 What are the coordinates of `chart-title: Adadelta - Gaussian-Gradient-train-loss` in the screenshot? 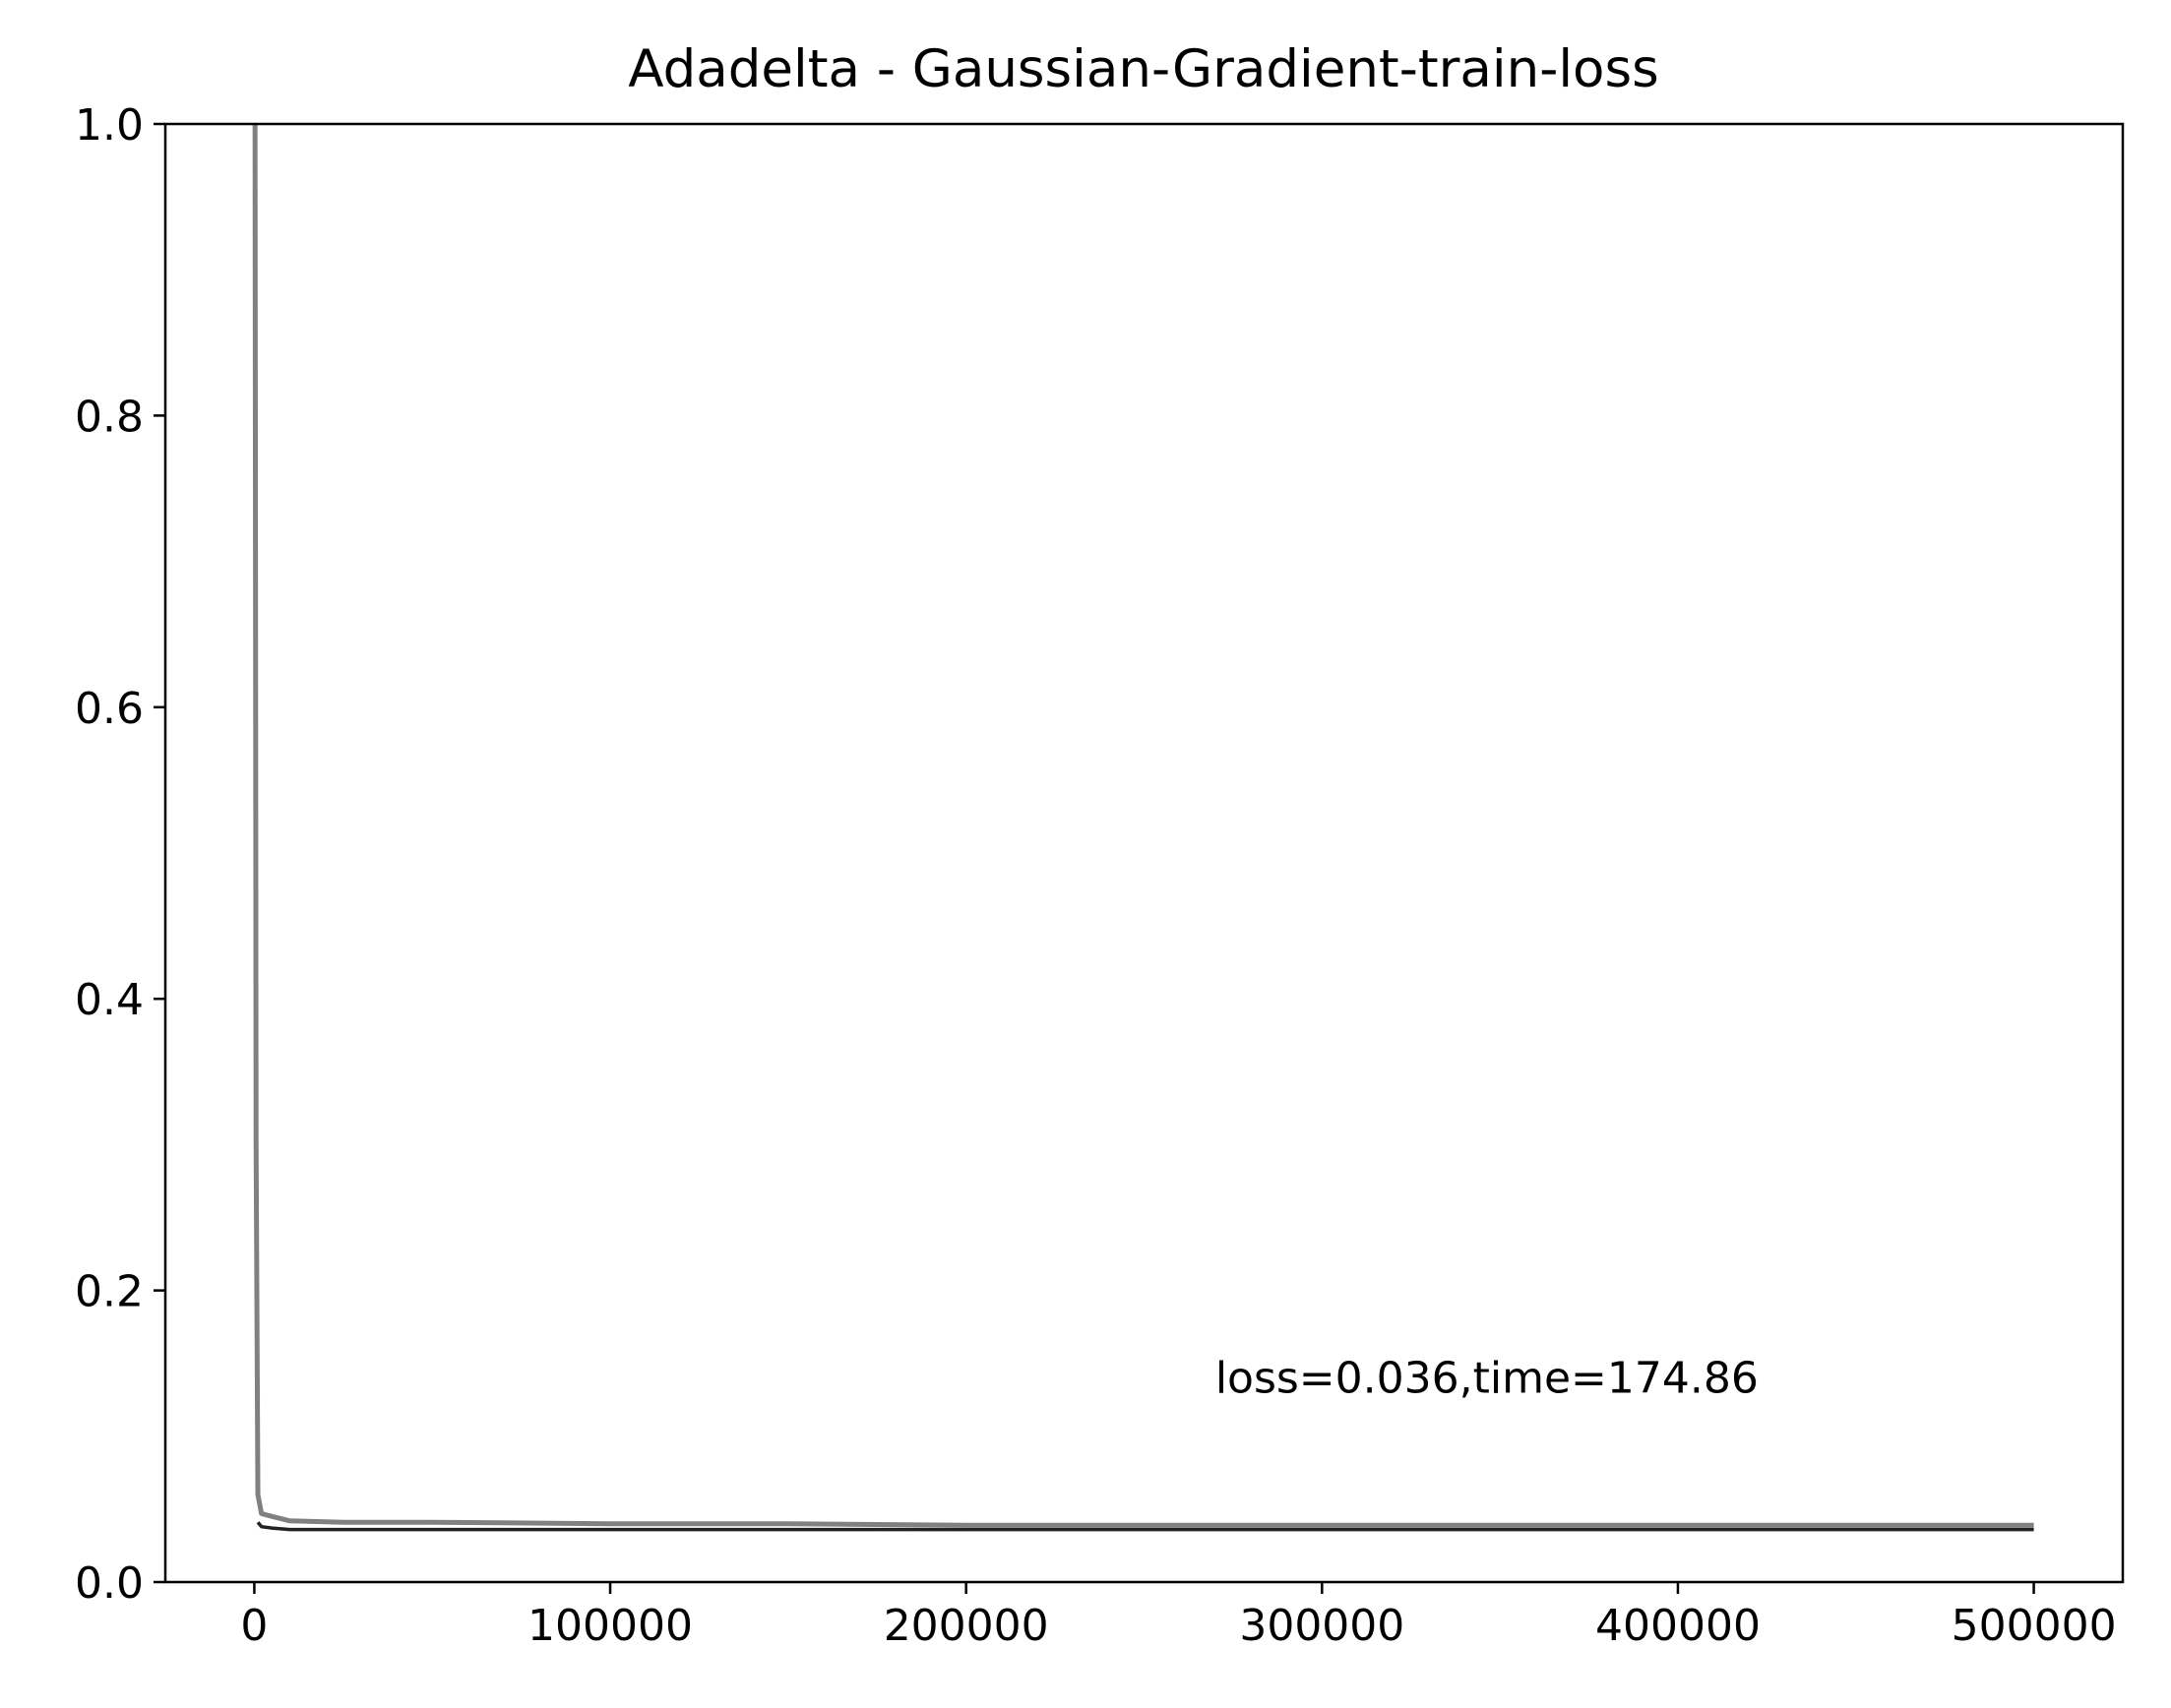 It's located at (1143, 69).